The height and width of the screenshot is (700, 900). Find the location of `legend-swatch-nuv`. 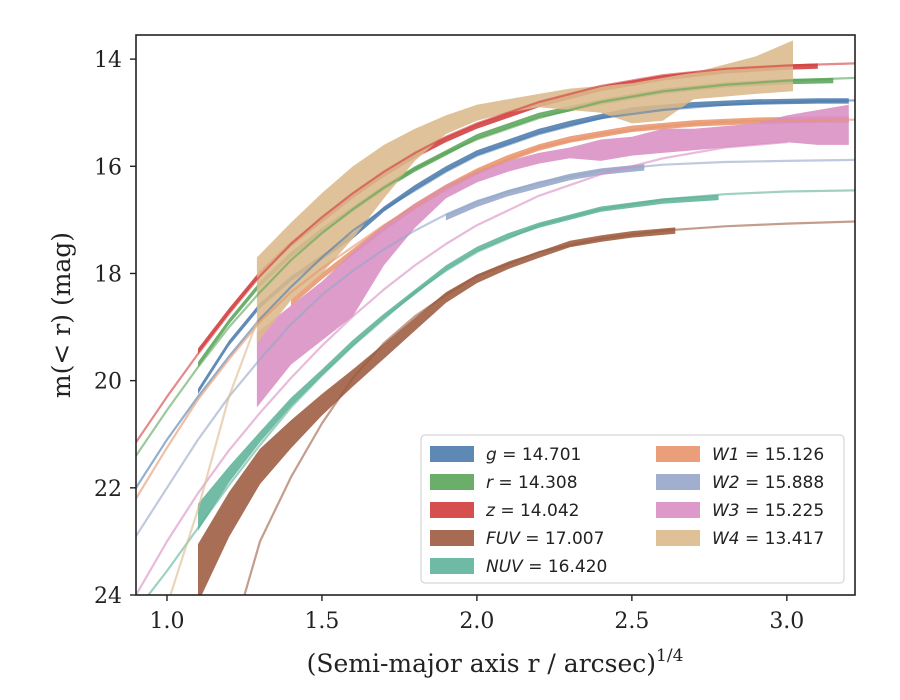

legend-swatch-nuv is located at coordinates (452, 566).